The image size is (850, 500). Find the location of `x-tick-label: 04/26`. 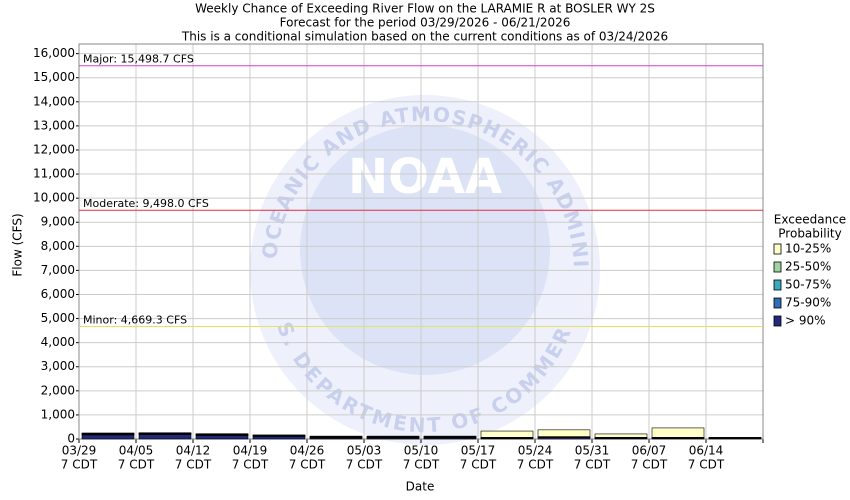

x-tick-label: 04/26 is located at coordinates (307, 451).